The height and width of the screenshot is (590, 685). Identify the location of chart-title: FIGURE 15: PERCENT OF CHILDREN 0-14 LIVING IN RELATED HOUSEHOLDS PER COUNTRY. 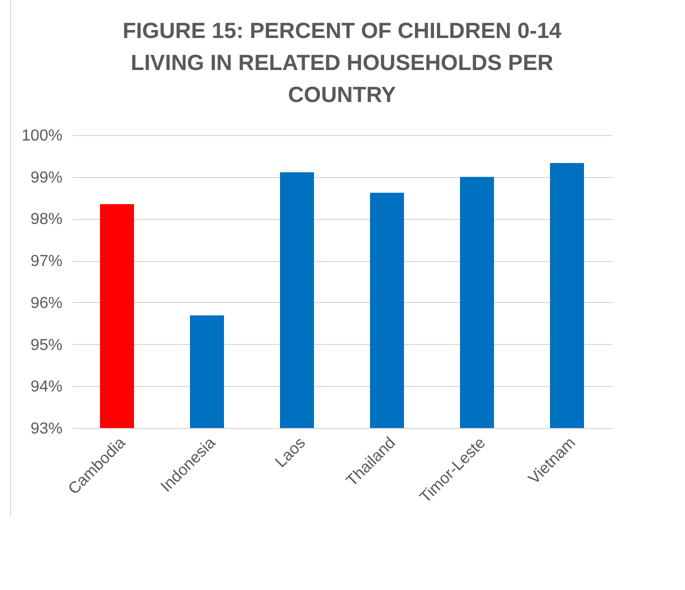
(342, 62).